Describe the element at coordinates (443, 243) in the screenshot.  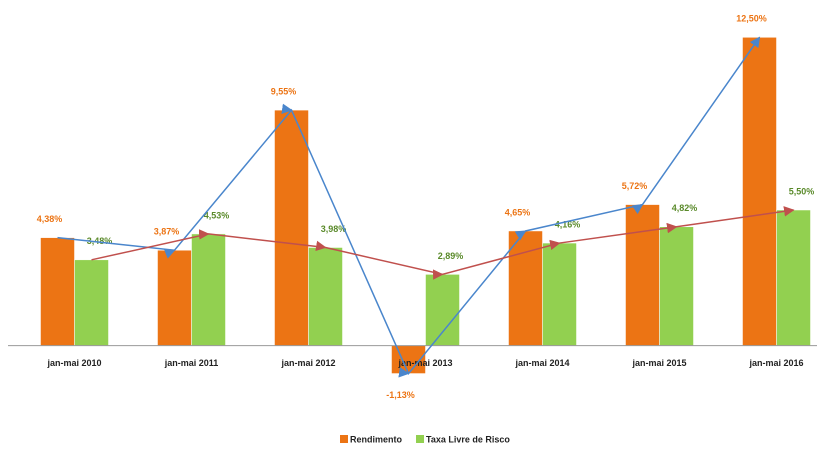
I see `trend-arrow` at that location.